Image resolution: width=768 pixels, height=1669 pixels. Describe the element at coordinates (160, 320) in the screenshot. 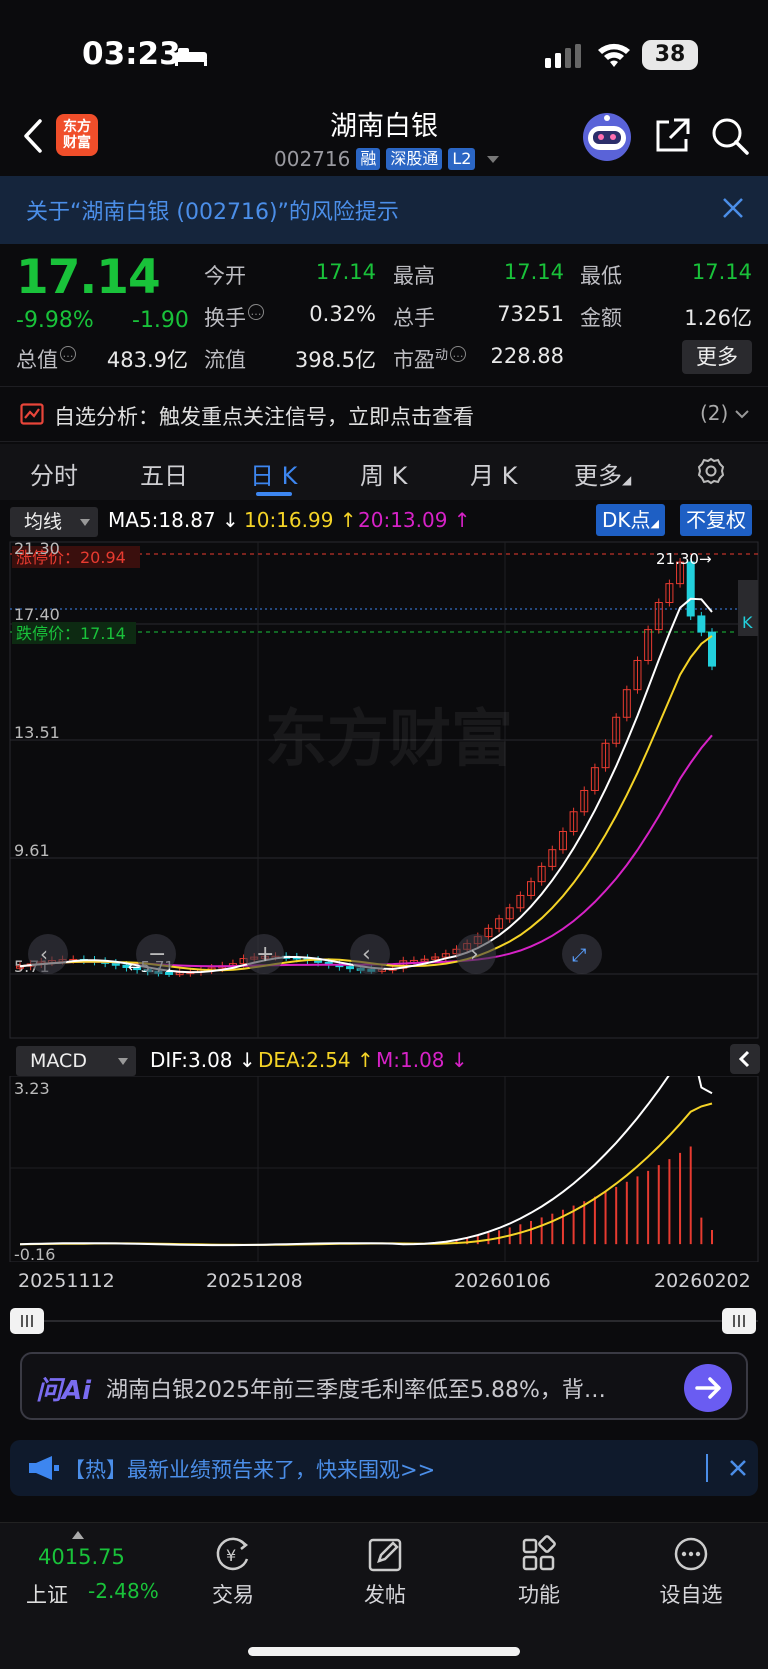

I see `change-amount: -1.90` at that location.